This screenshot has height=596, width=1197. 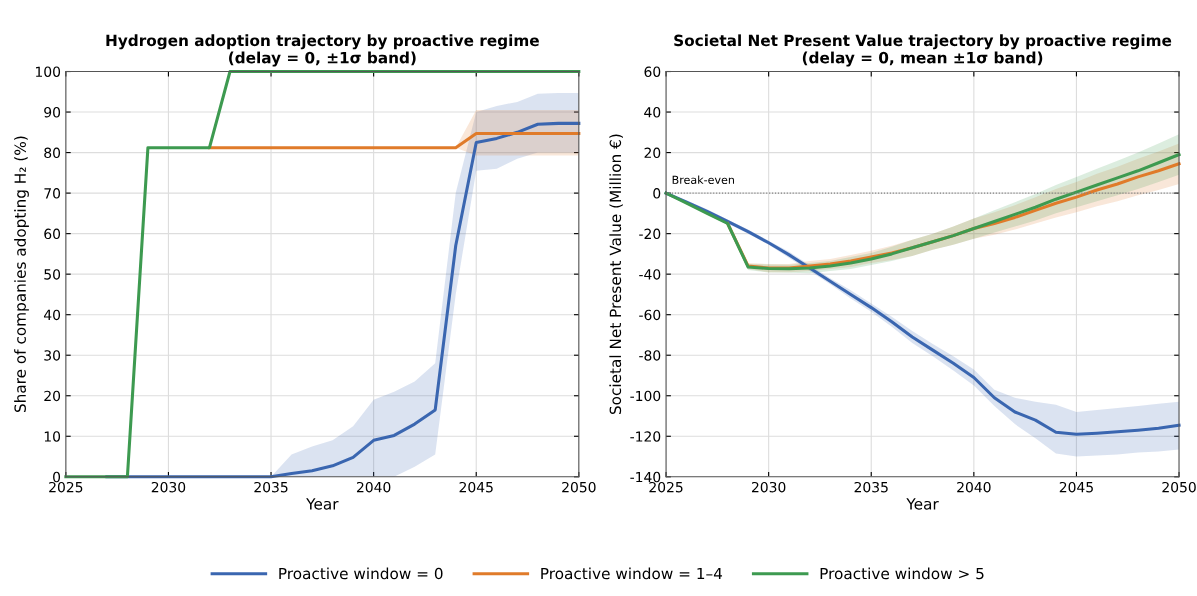 I want to click on y-tick-label: -100, so click(x=645, y=396).